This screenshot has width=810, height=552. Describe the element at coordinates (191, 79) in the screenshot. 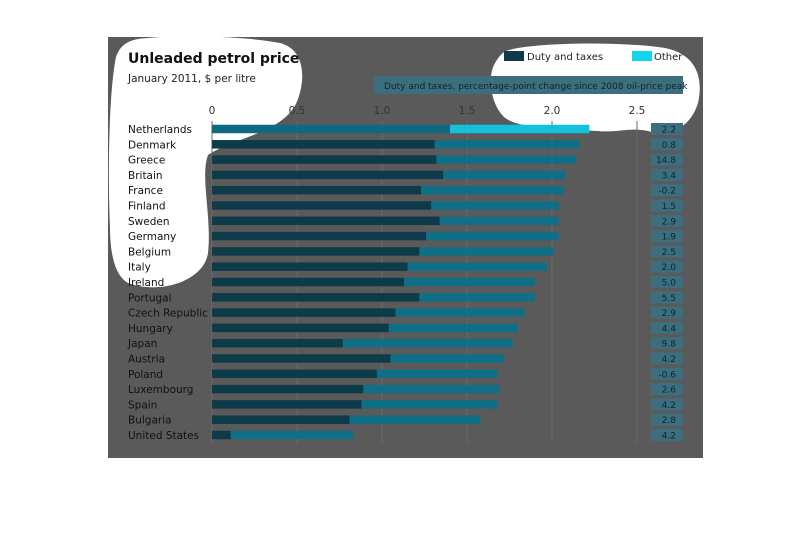

I see `chart-subtitle: January 2011, $ per litre` at that location.